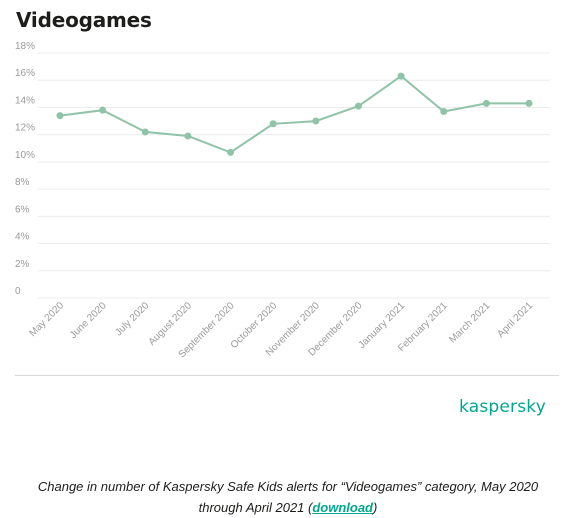  I want to click on divider, so click(287, 375).